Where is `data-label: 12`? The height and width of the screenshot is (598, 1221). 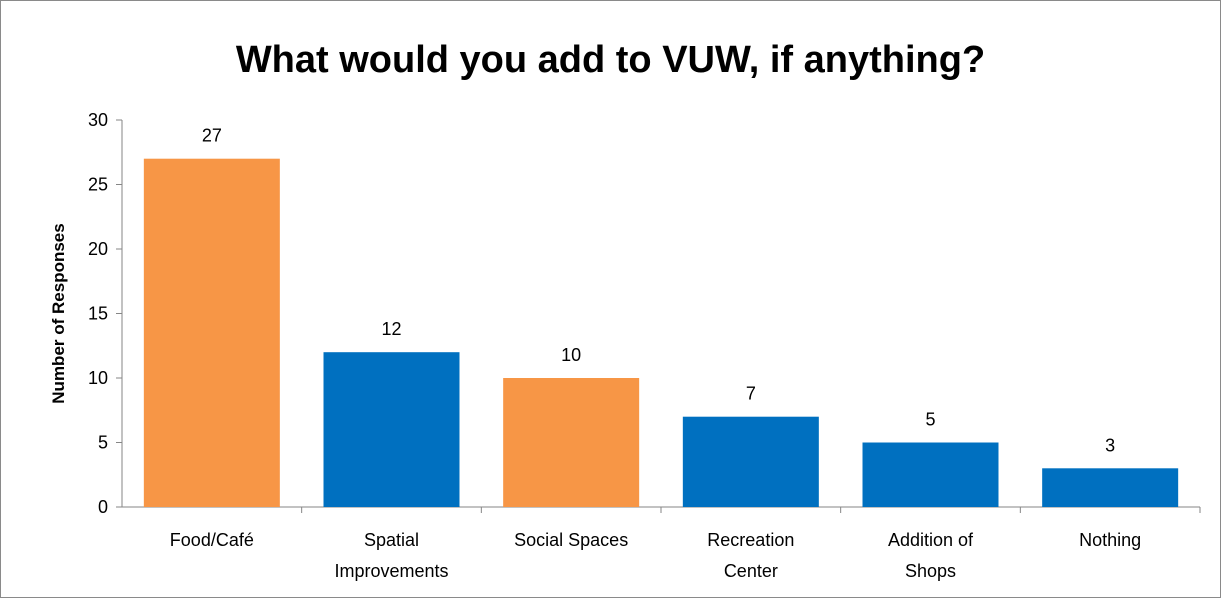 data-label: 12 is located at coordinates (391, 329).